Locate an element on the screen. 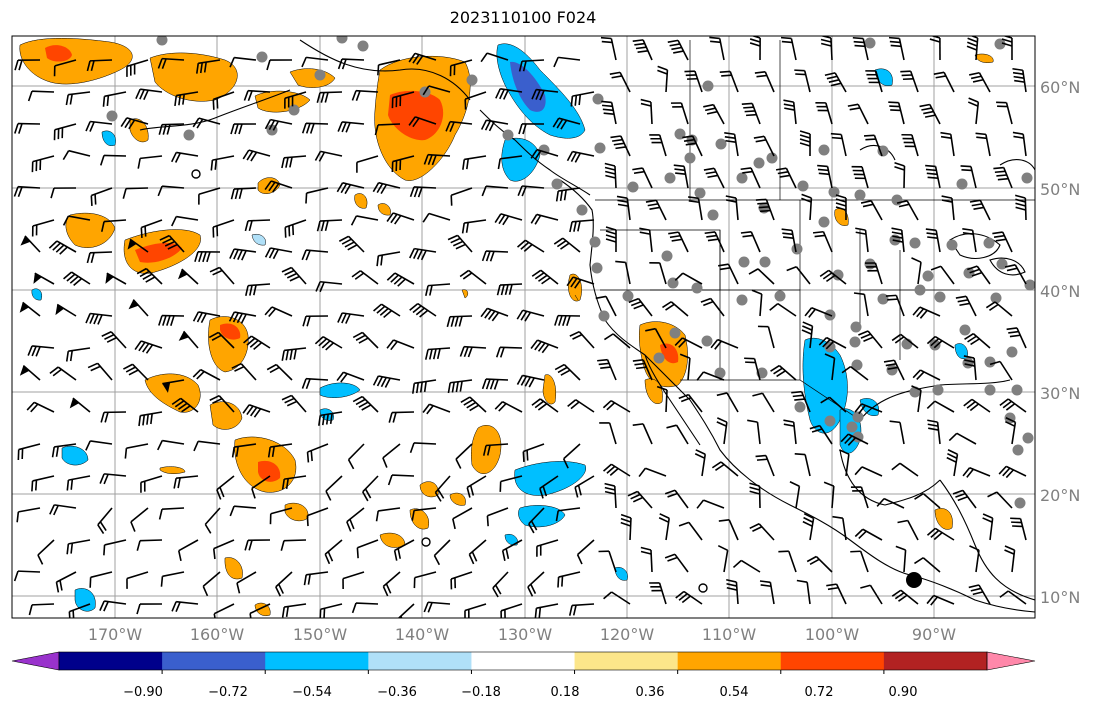  colorbar-segment is located at coordinates (729, 661).